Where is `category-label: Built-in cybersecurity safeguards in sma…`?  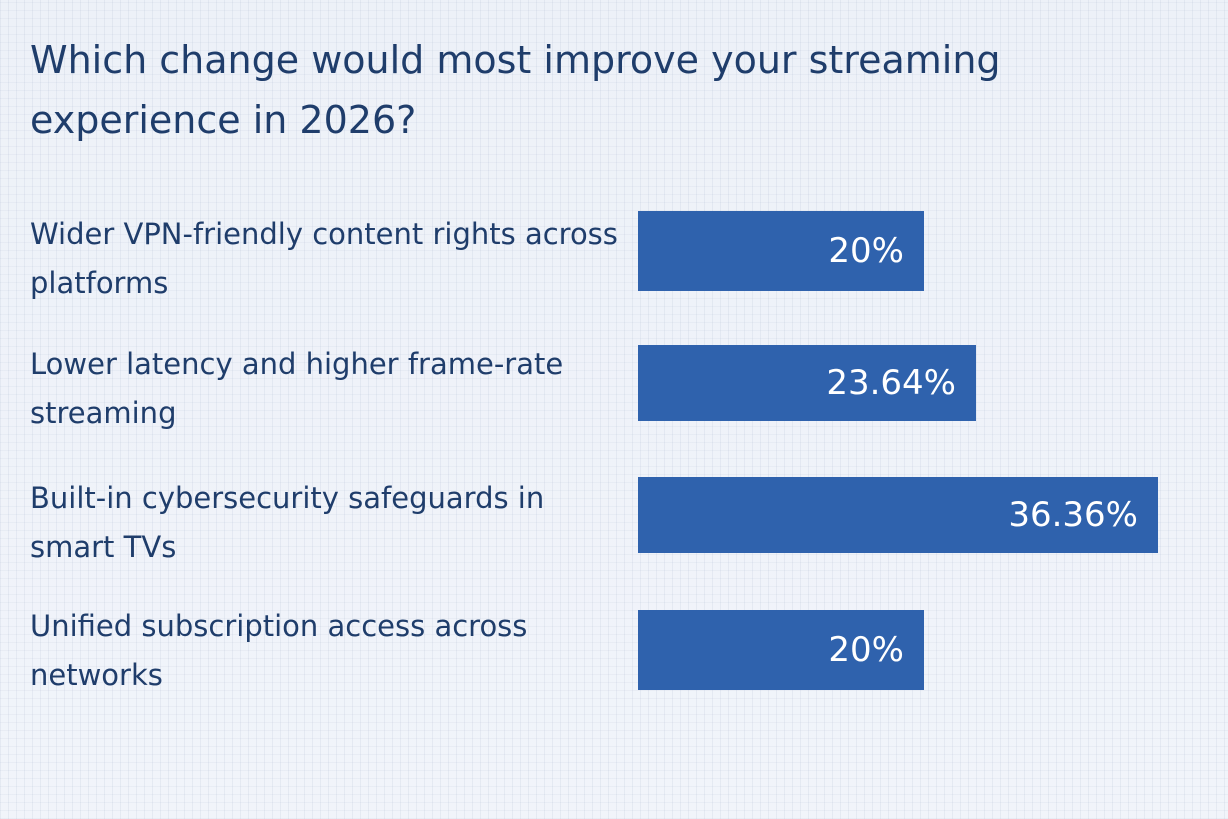
category-label: Built-in cybersecurity safeguards in sma… is located at coordinates (287, 522).